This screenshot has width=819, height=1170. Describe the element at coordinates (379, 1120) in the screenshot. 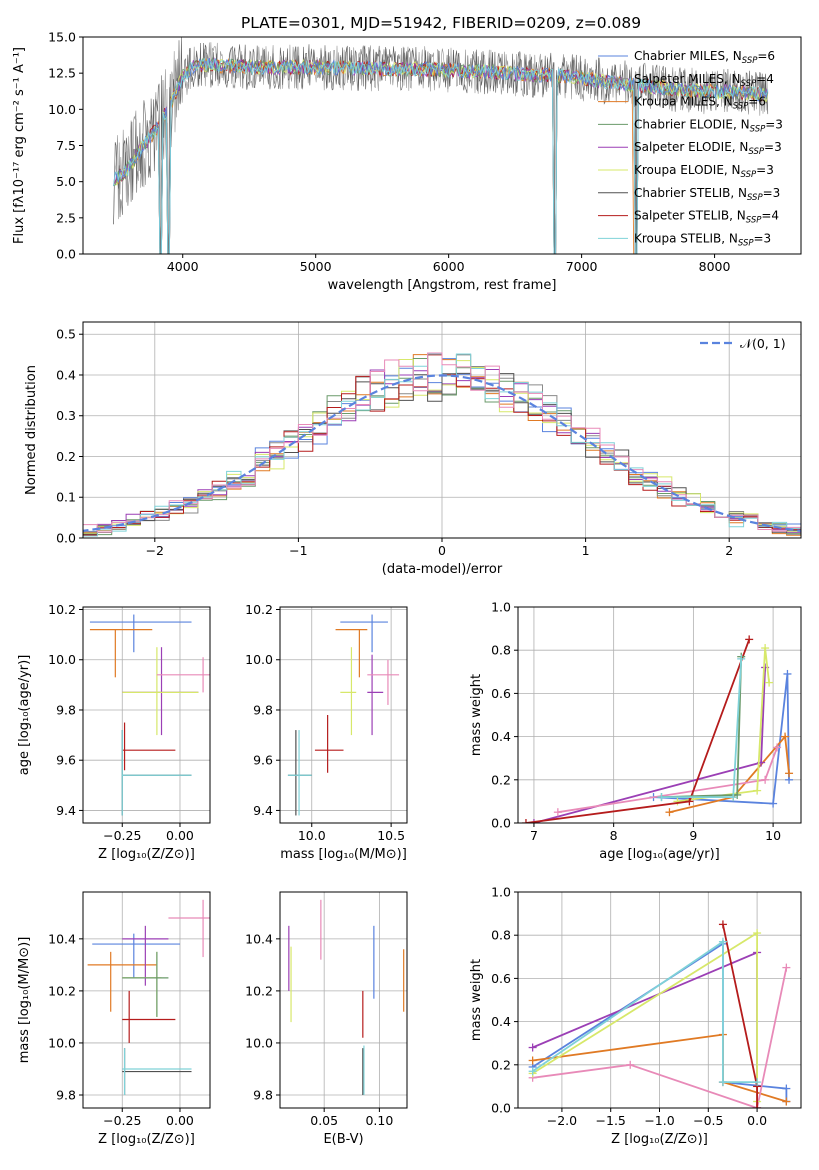

I see `x-tick-label: 0.10` at that location.